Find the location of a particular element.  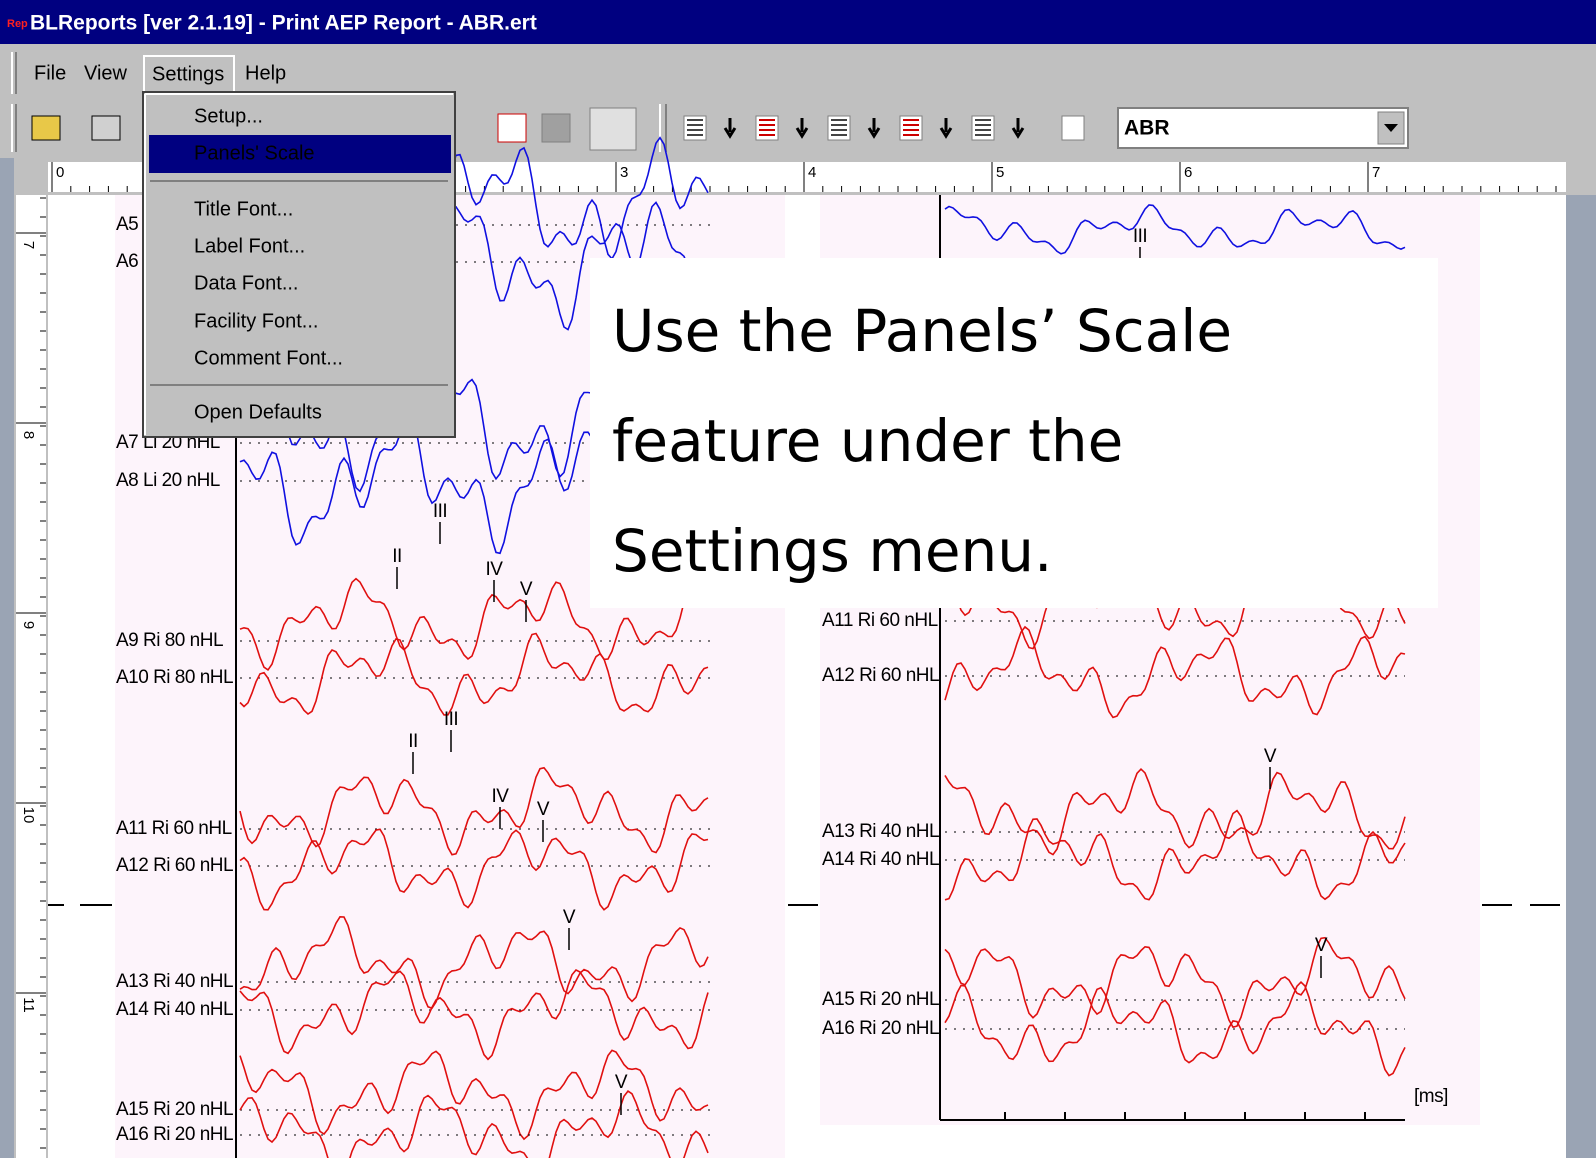

list-button is located at coordinates (1073, 128).